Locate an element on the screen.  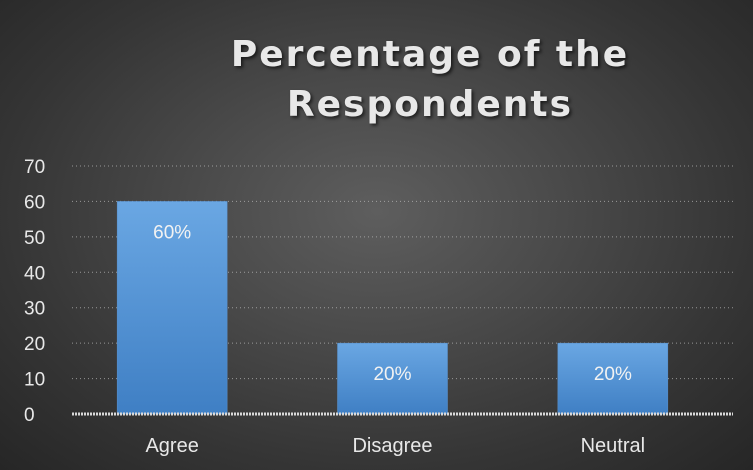
y-tick-label: 60 is located at coordinates (34, 202).